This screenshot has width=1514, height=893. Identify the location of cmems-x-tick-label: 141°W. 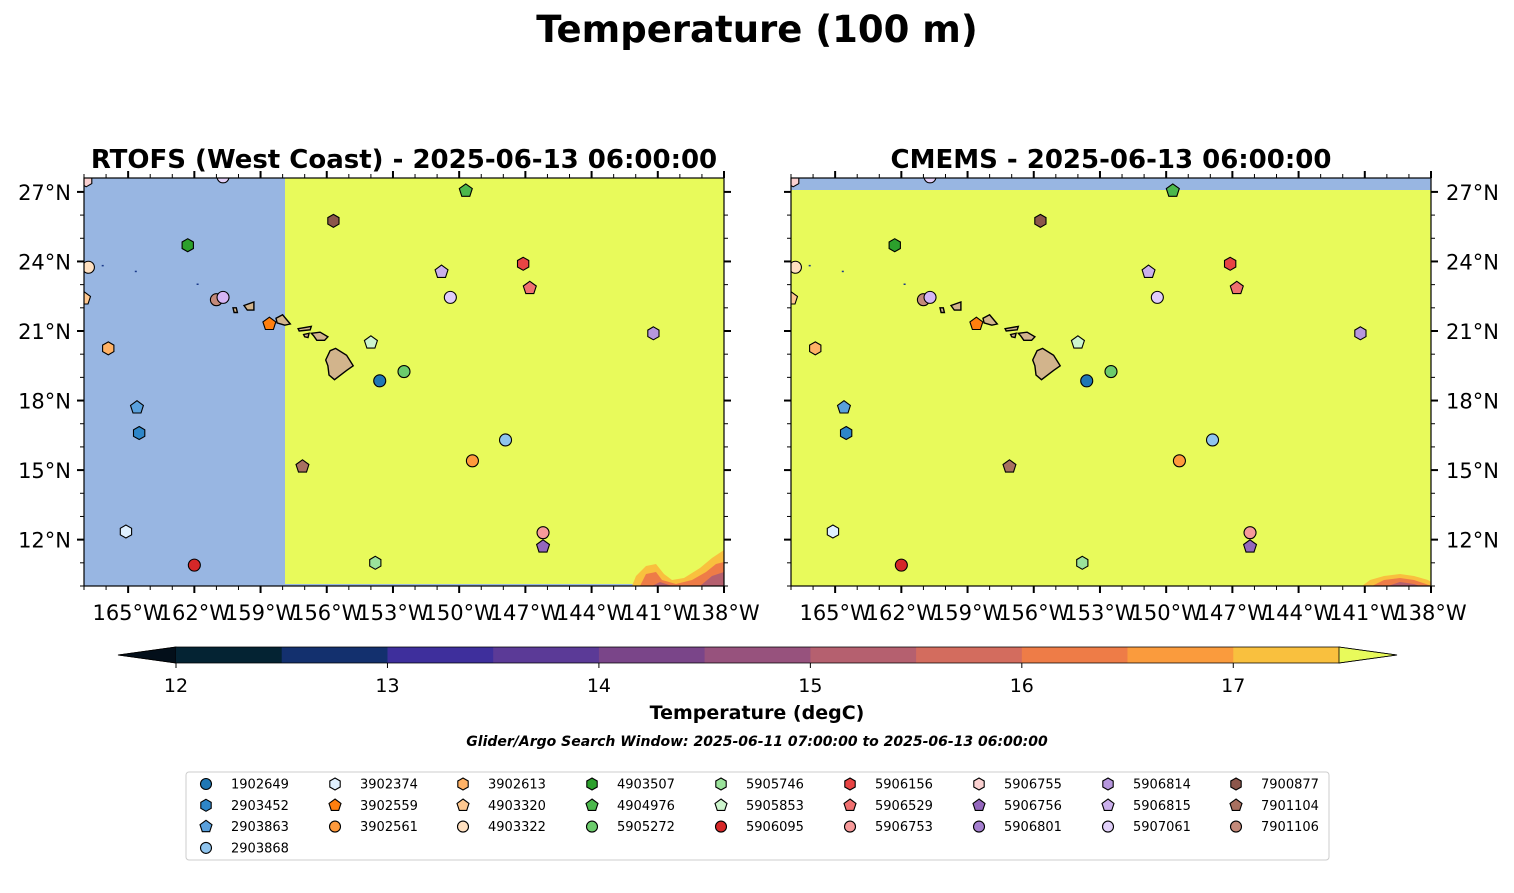
(1365, 613).